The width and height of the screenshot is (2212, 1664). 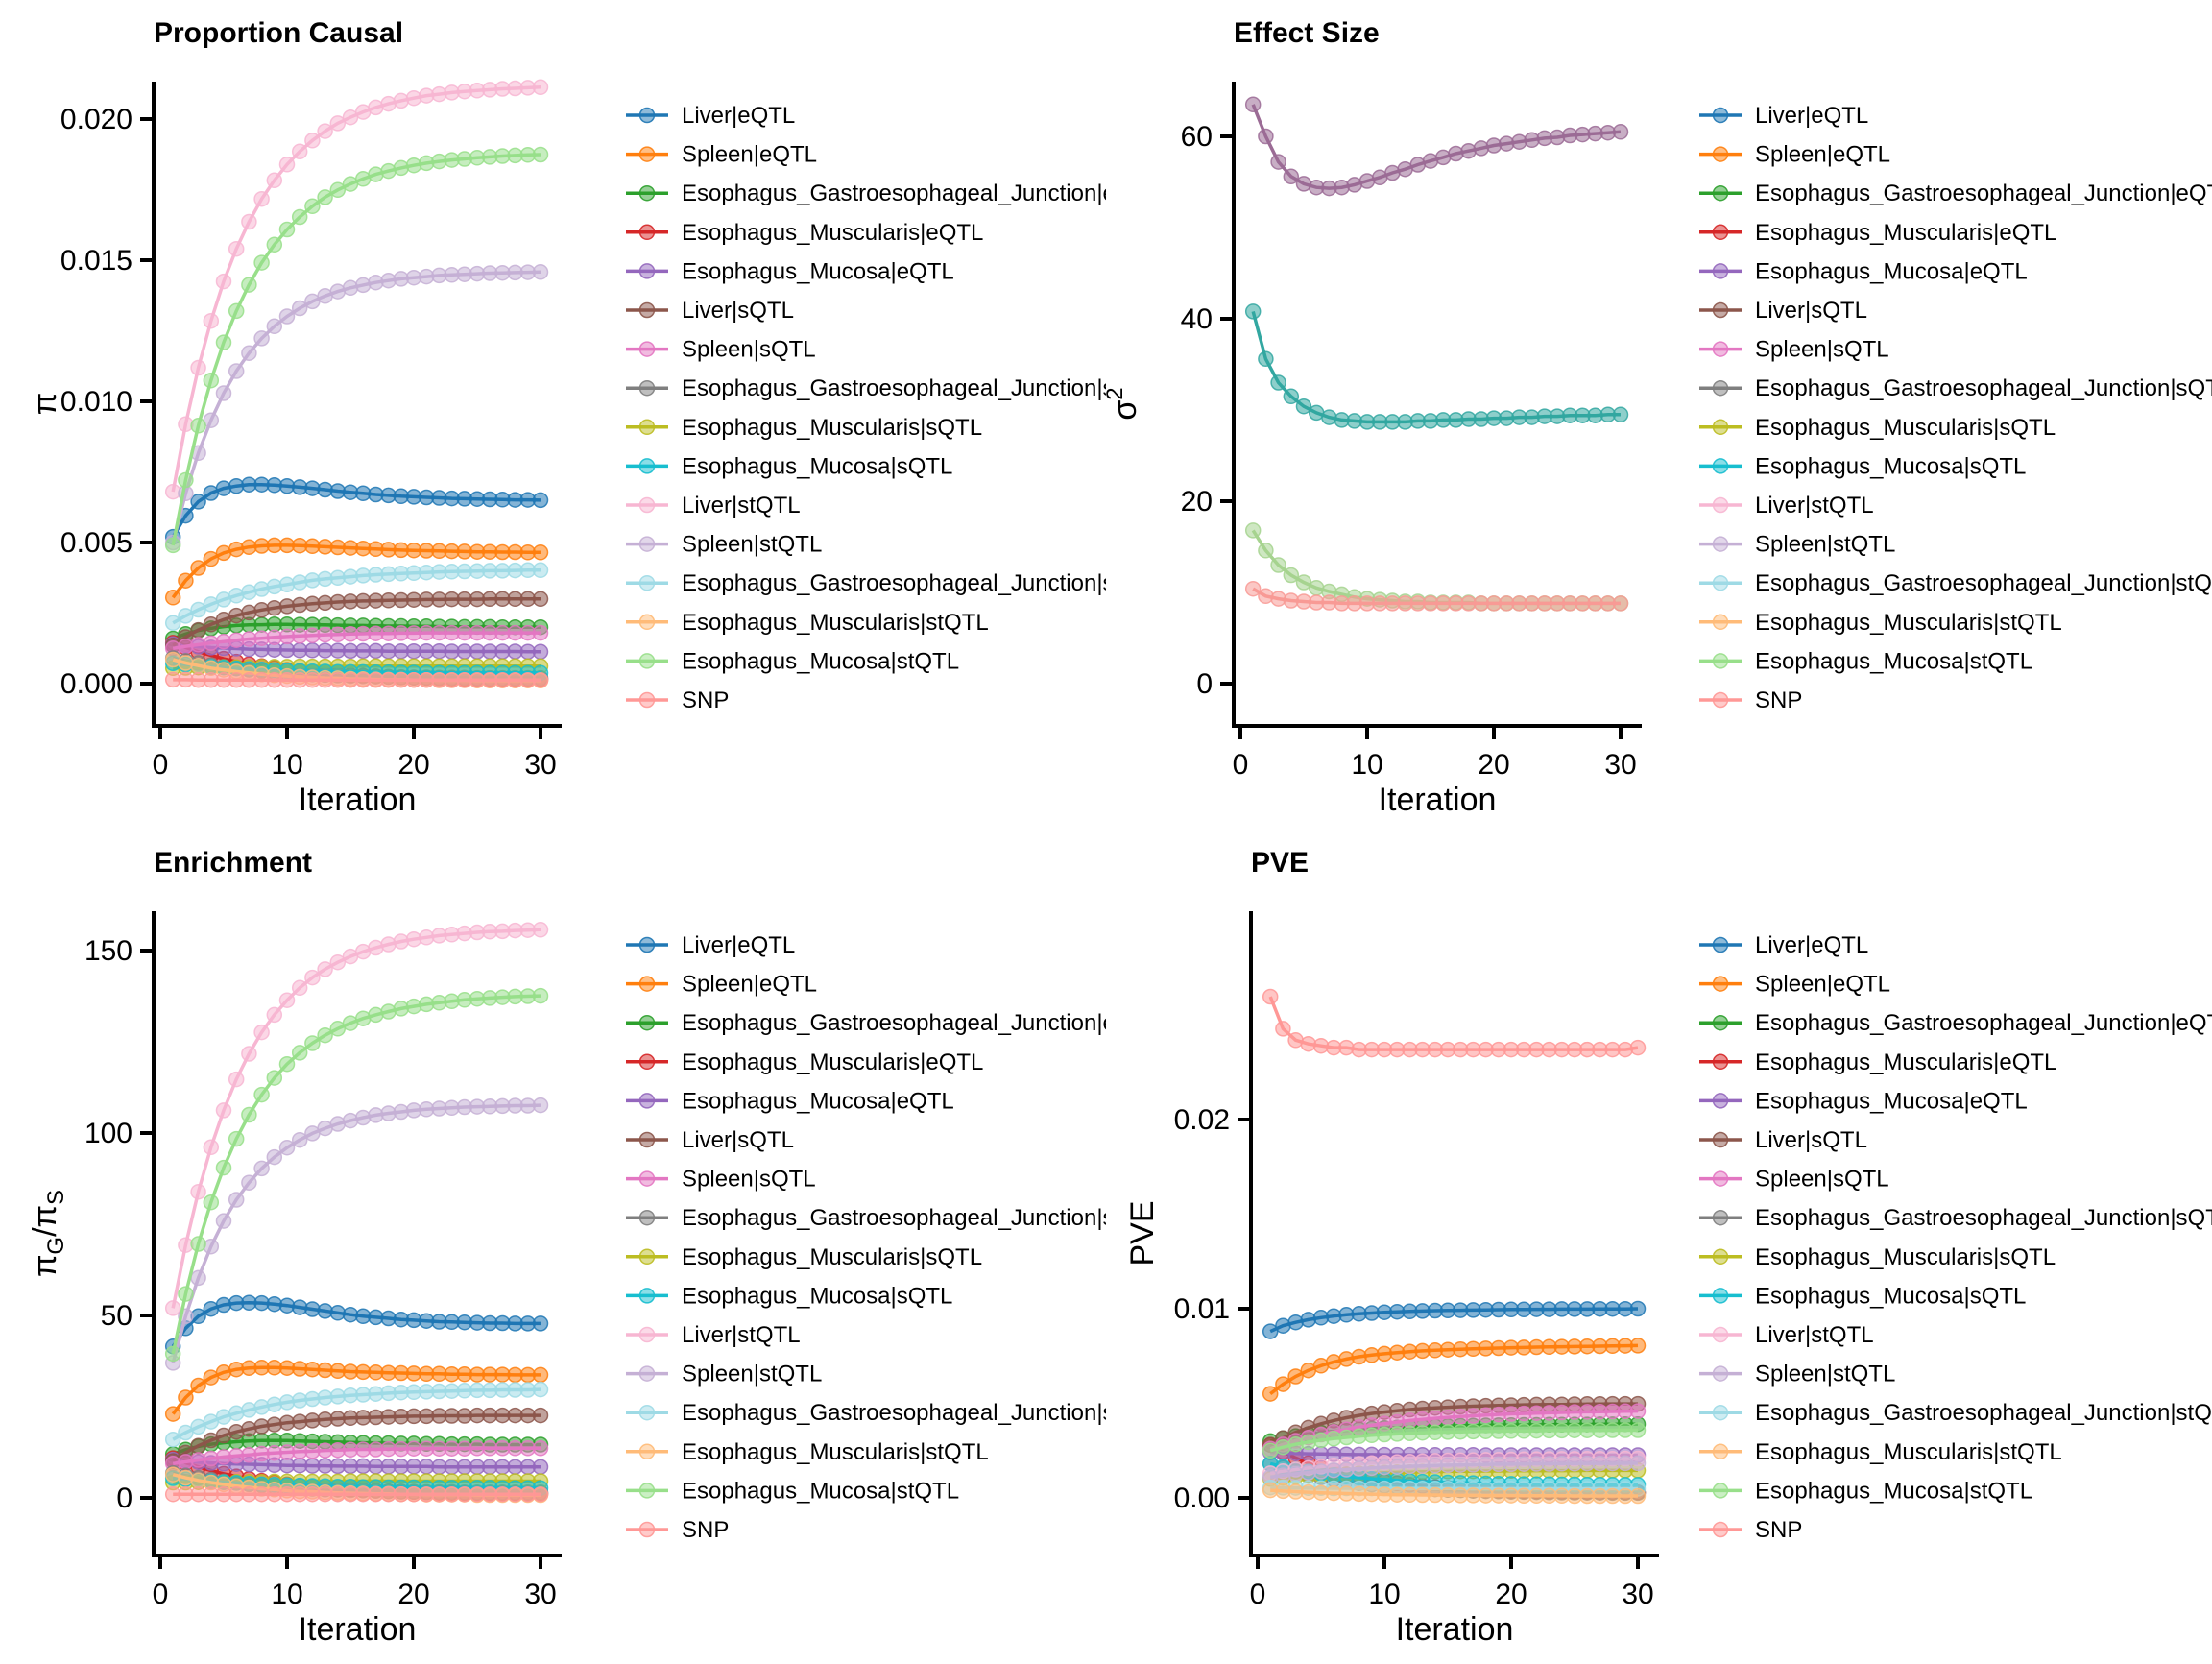 I want to click on y-tick-label: 20, so click(x=1197, y=502).